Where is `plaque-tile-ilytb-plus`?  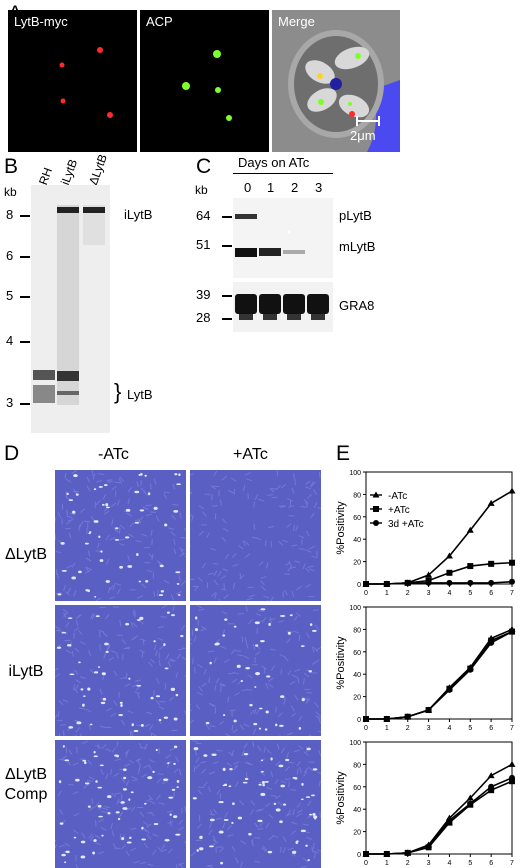
plaque-tile-ilytb-plus is located at coordinates (255, 670).